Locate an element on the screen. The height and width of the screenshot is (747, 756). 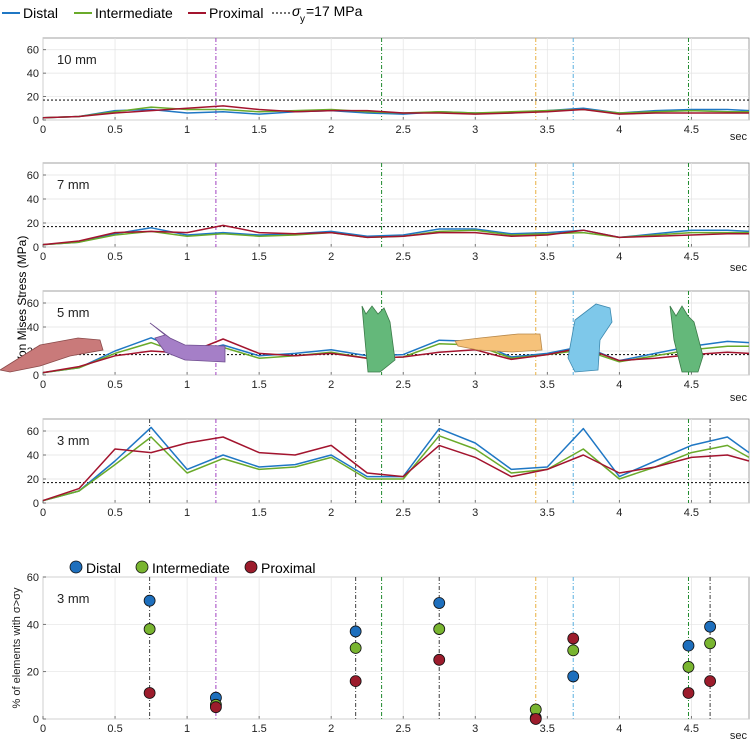
panel-label: 10 mm is located at coordinates (77, 59).